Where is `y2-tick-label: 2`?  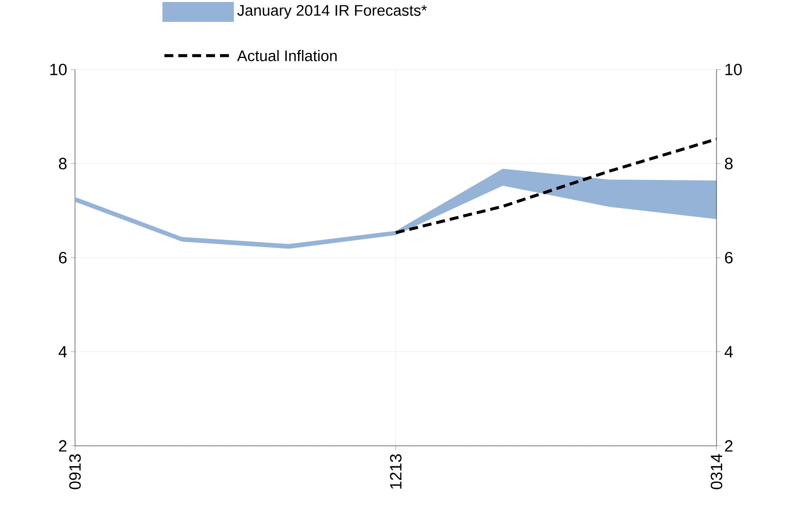
y2-tick-label: 2 is located at coordinates (728, 446).